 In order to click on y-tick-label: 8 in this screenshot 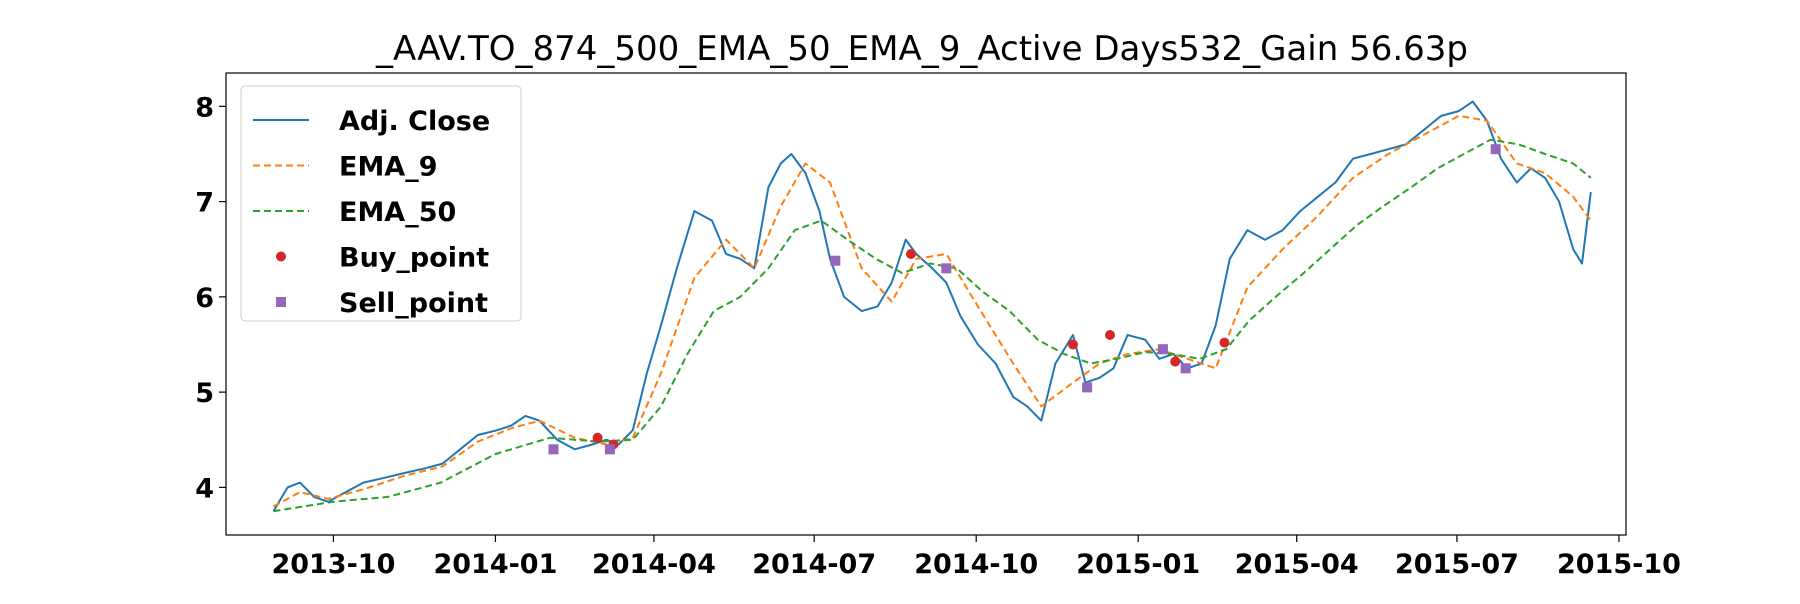, I will do `click(204, 107)`.